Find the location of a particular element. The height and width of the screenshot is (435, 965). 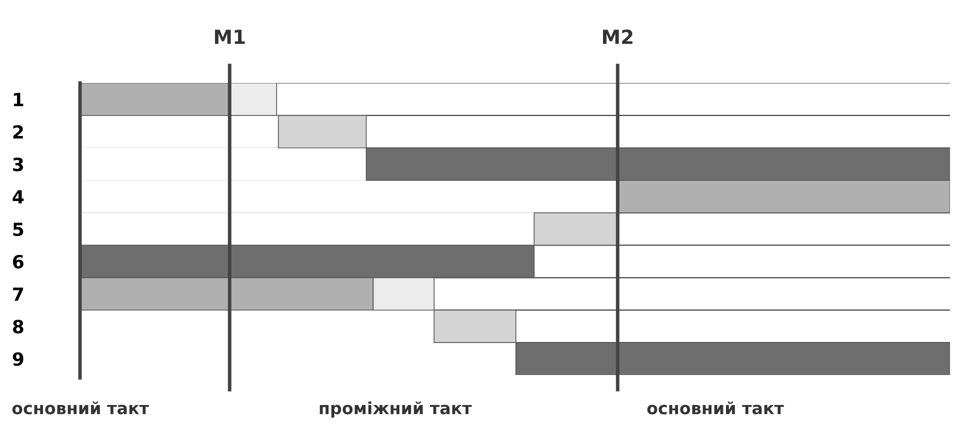

y-tick-label: 9 is located at coordinates (18, 359).